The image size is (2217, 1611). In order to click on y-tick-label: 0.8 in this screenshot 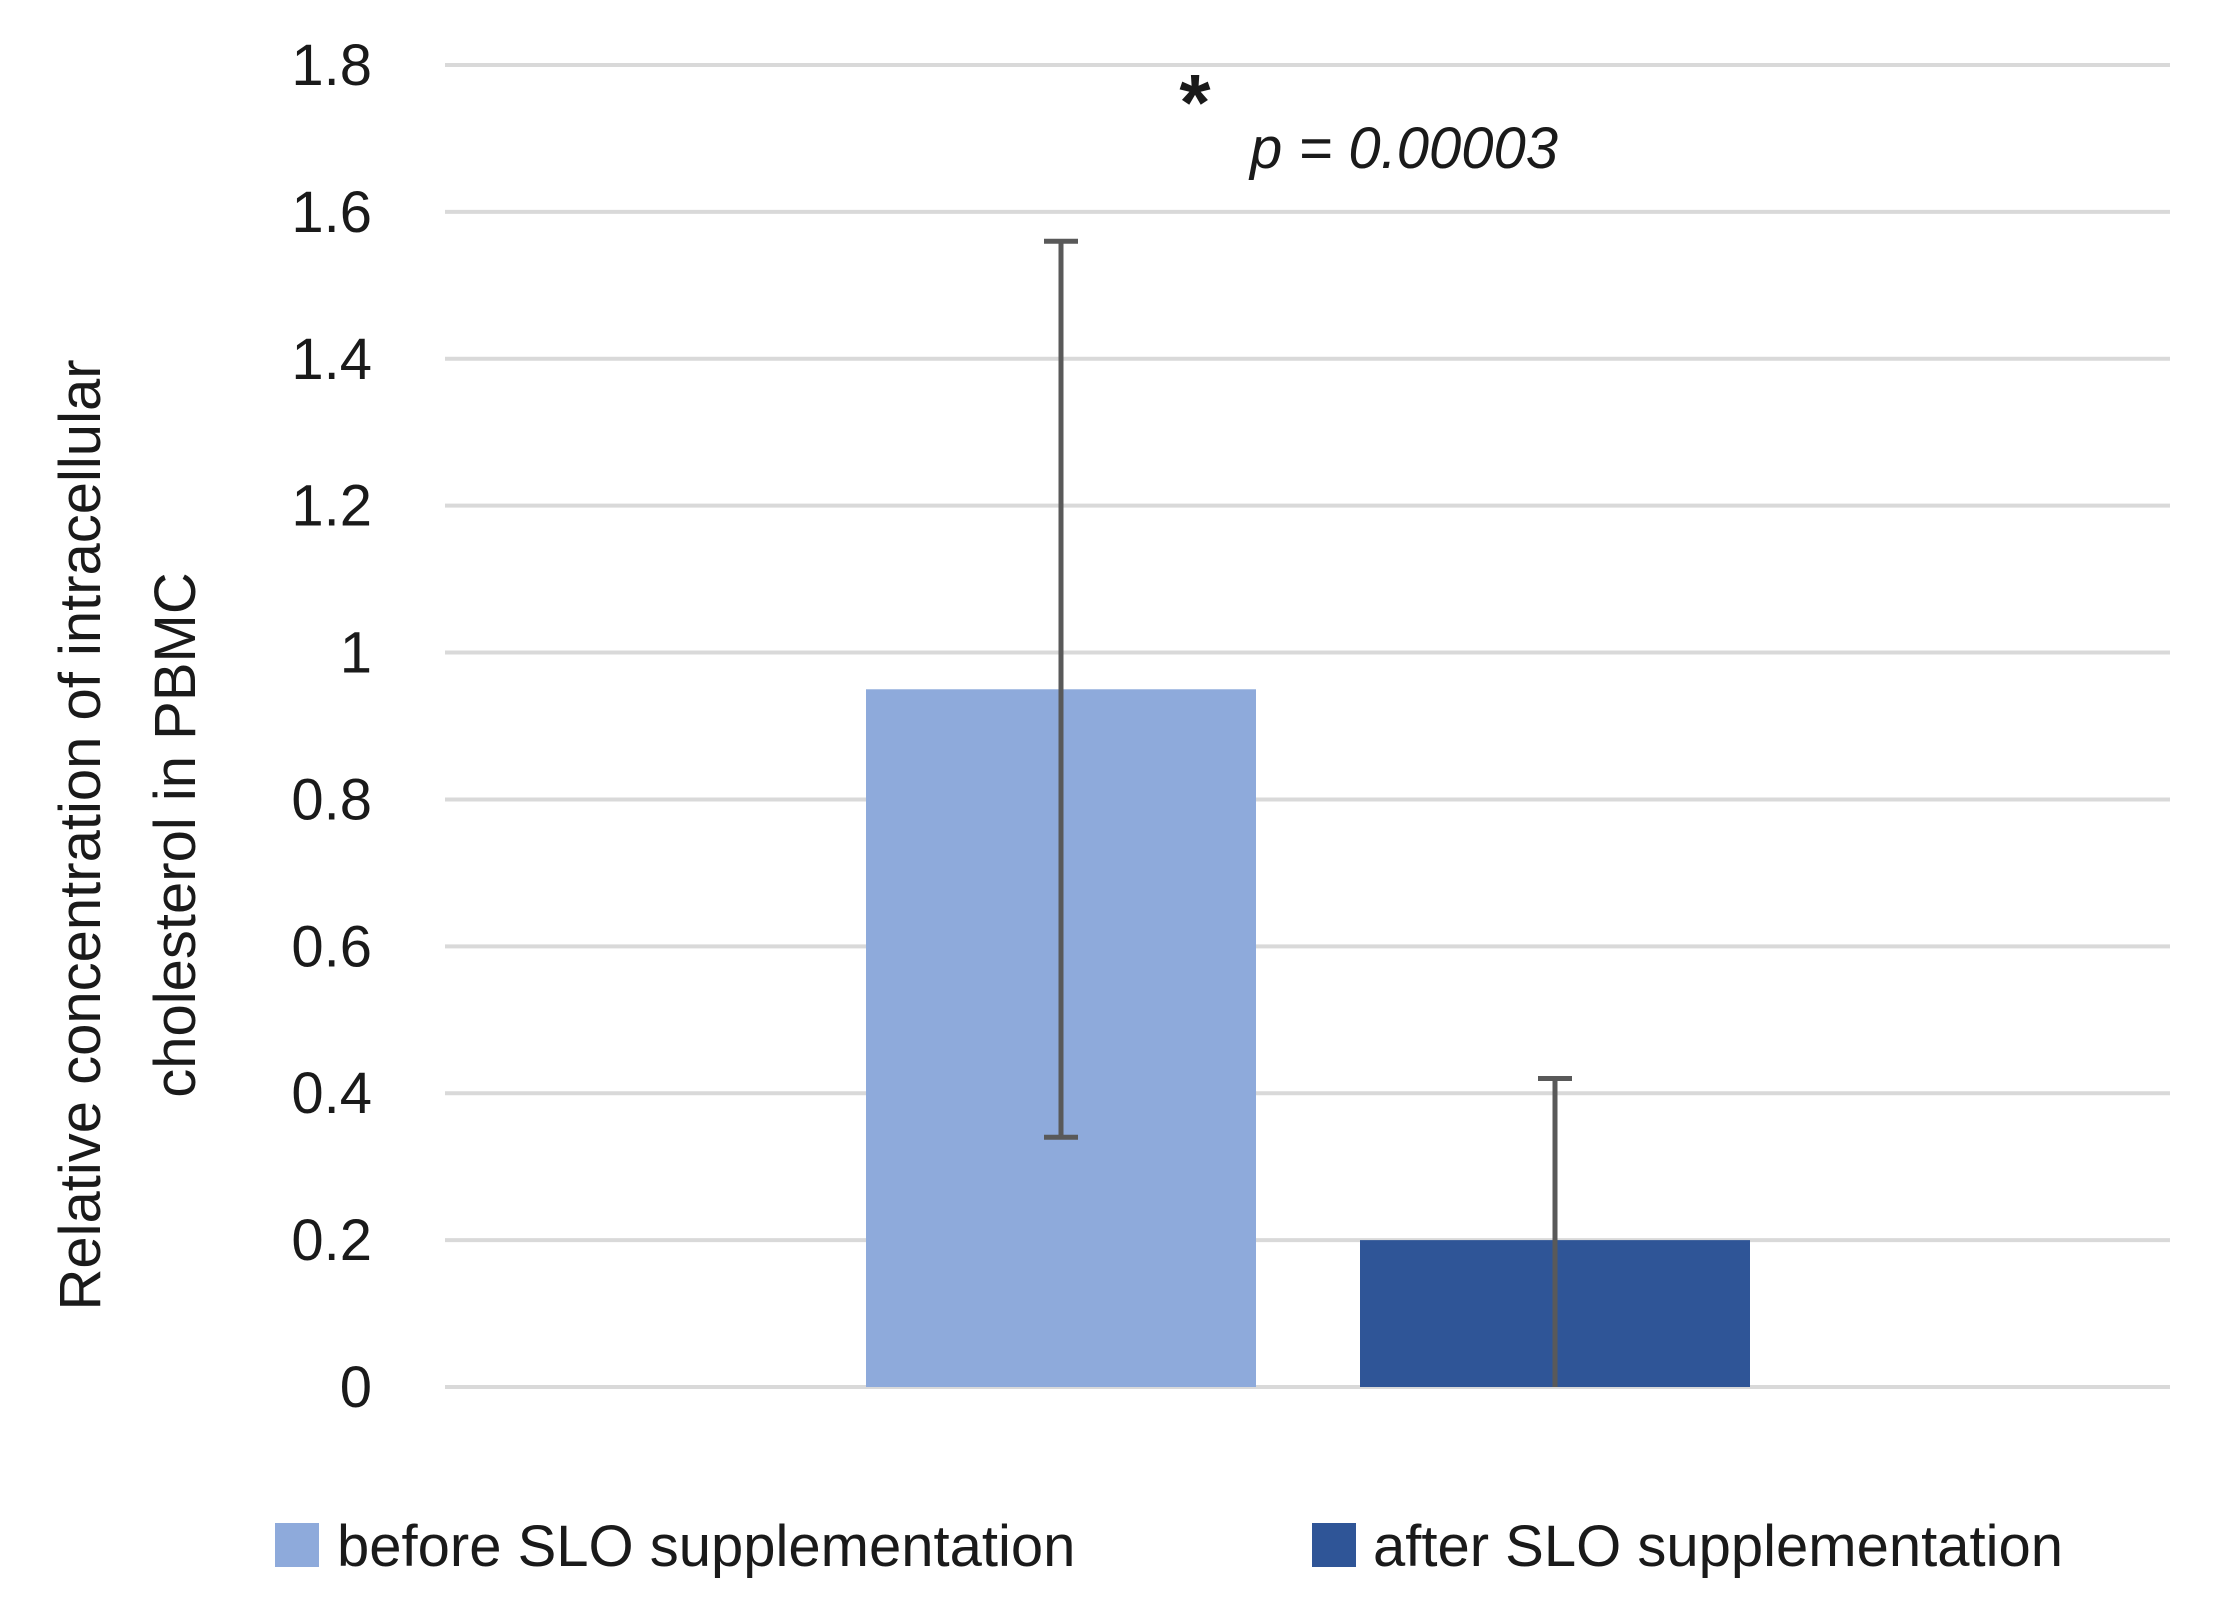, I will do `click(331, 799)`.